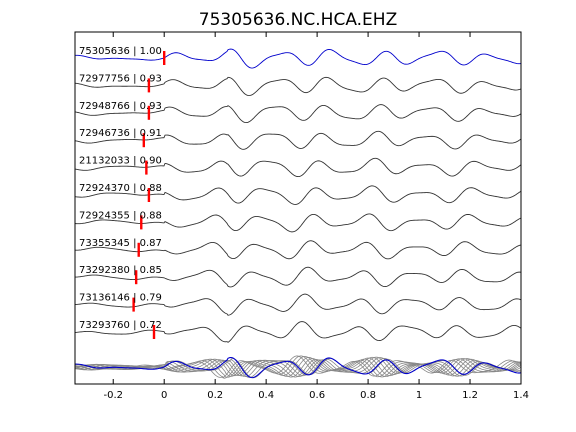 The height and width of the screenshot is (432, 576). I want to click on trace-label: 73355345 | 0.87, so click(120, 243).